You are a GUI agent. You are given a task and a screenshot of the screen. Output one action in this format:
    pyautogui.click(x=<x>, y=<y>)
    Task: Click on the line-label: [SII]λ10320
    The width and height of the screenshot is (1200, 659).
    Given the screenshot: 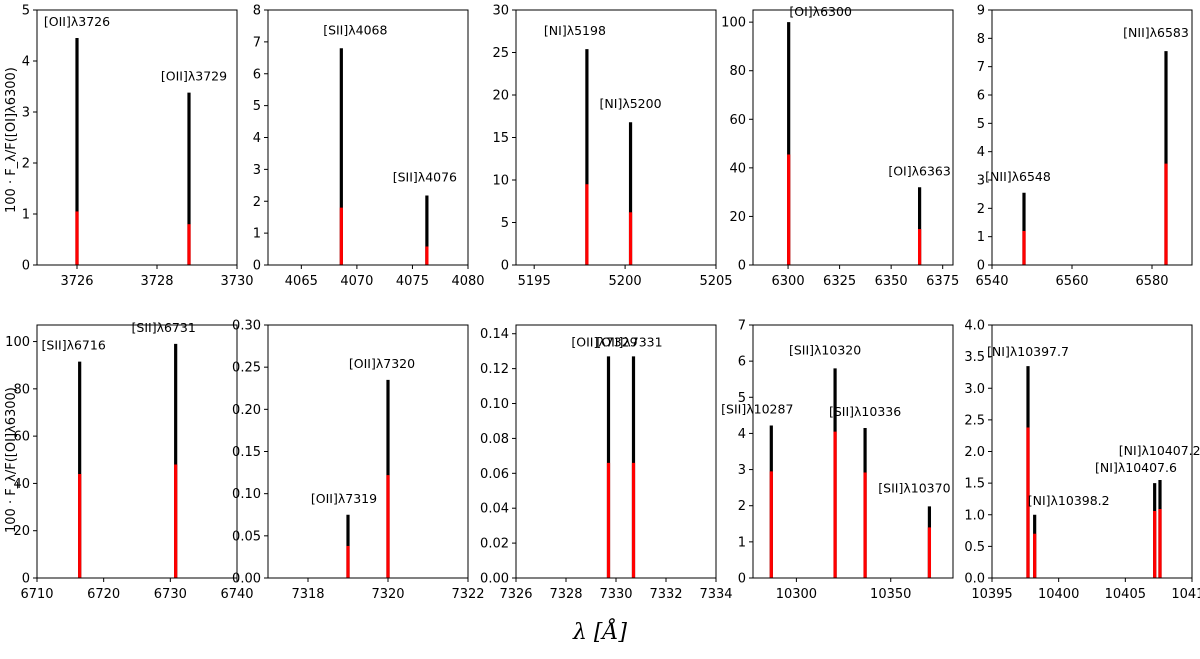 What is the action you would take?
    pyautogui.click(x=825, y=349)
    